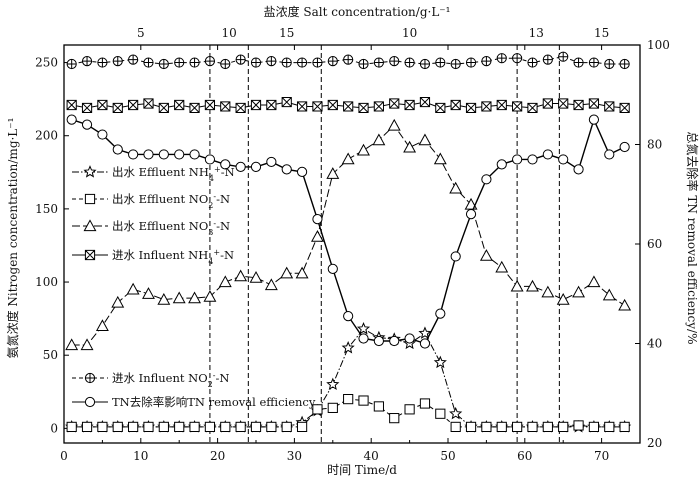 This screenshot has height=490, width=700. Describe the element at coordinates (171, 201) in the screenshot. I see `legend-label: 出水 Effluent NO2--N` at that location.